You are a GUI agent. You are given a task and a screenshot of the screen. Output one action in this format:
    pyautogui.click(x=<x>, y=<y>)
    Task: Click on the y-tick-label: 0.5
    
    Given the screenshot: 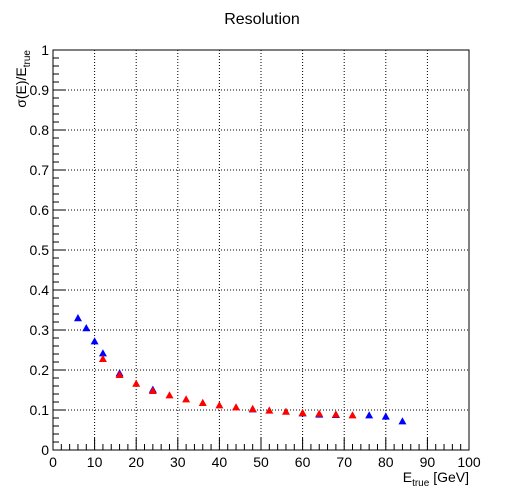 What is the action you would take?
    pyautogui.click(x=40, y=250)
    